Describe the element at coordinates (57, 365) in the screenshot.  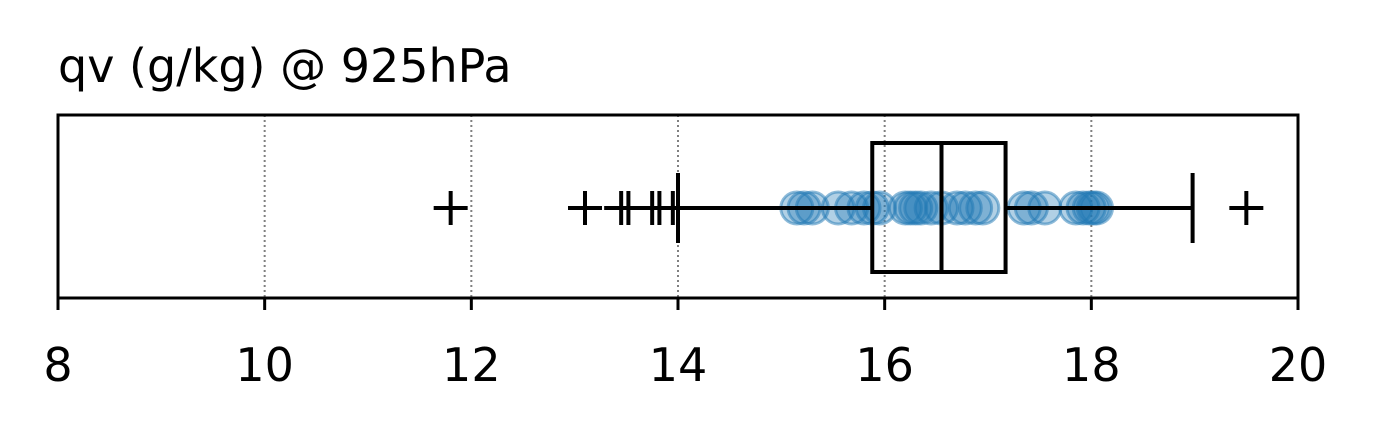
I see `x-tick-label: 8` at that location.